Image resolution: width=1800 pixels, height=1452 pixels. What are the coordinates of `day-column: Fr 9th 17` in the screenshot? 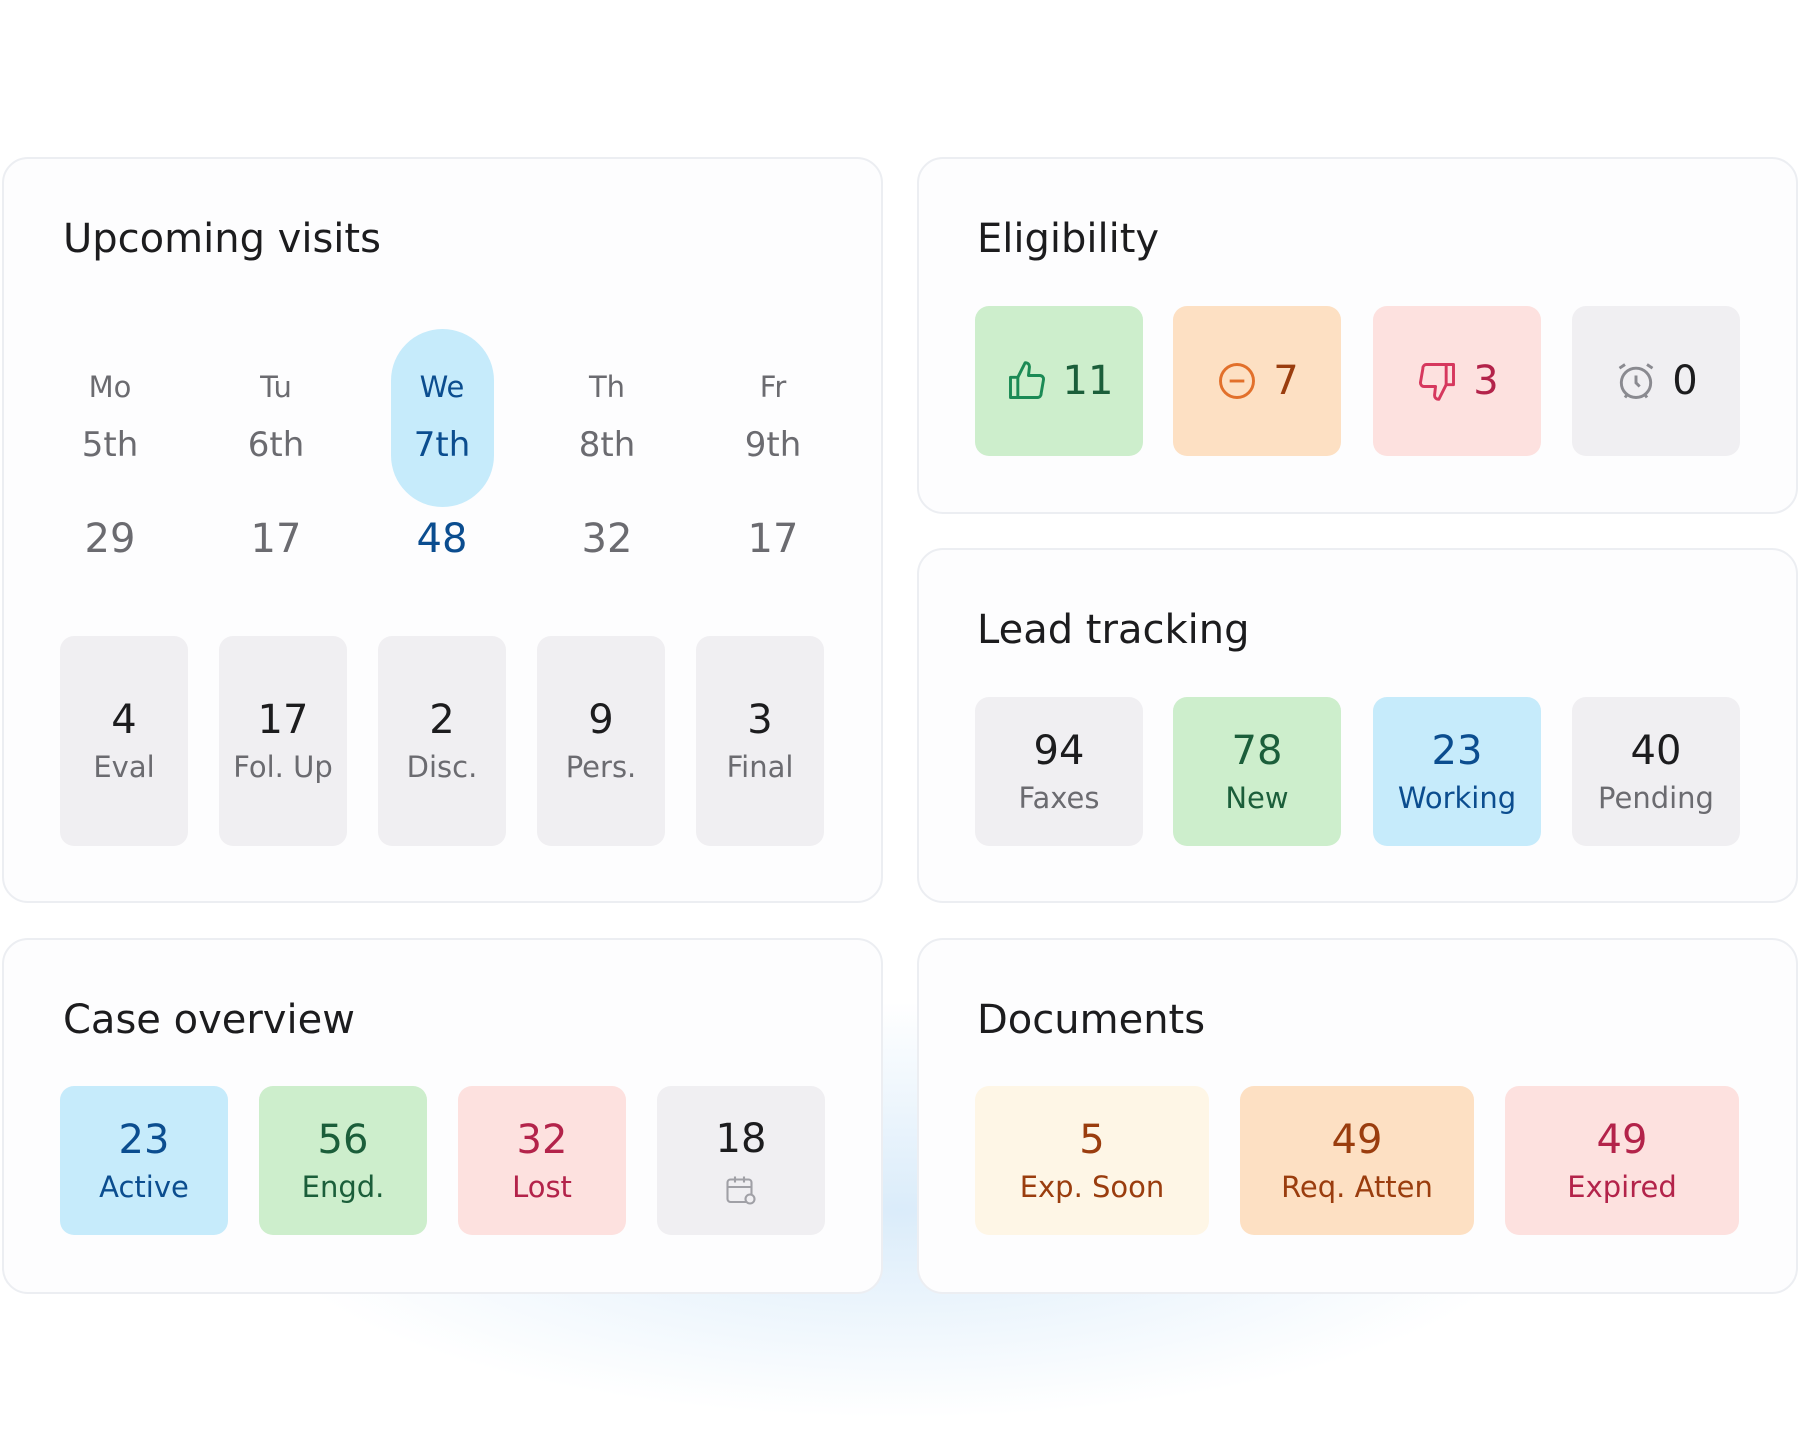 It's located at (773, 466).